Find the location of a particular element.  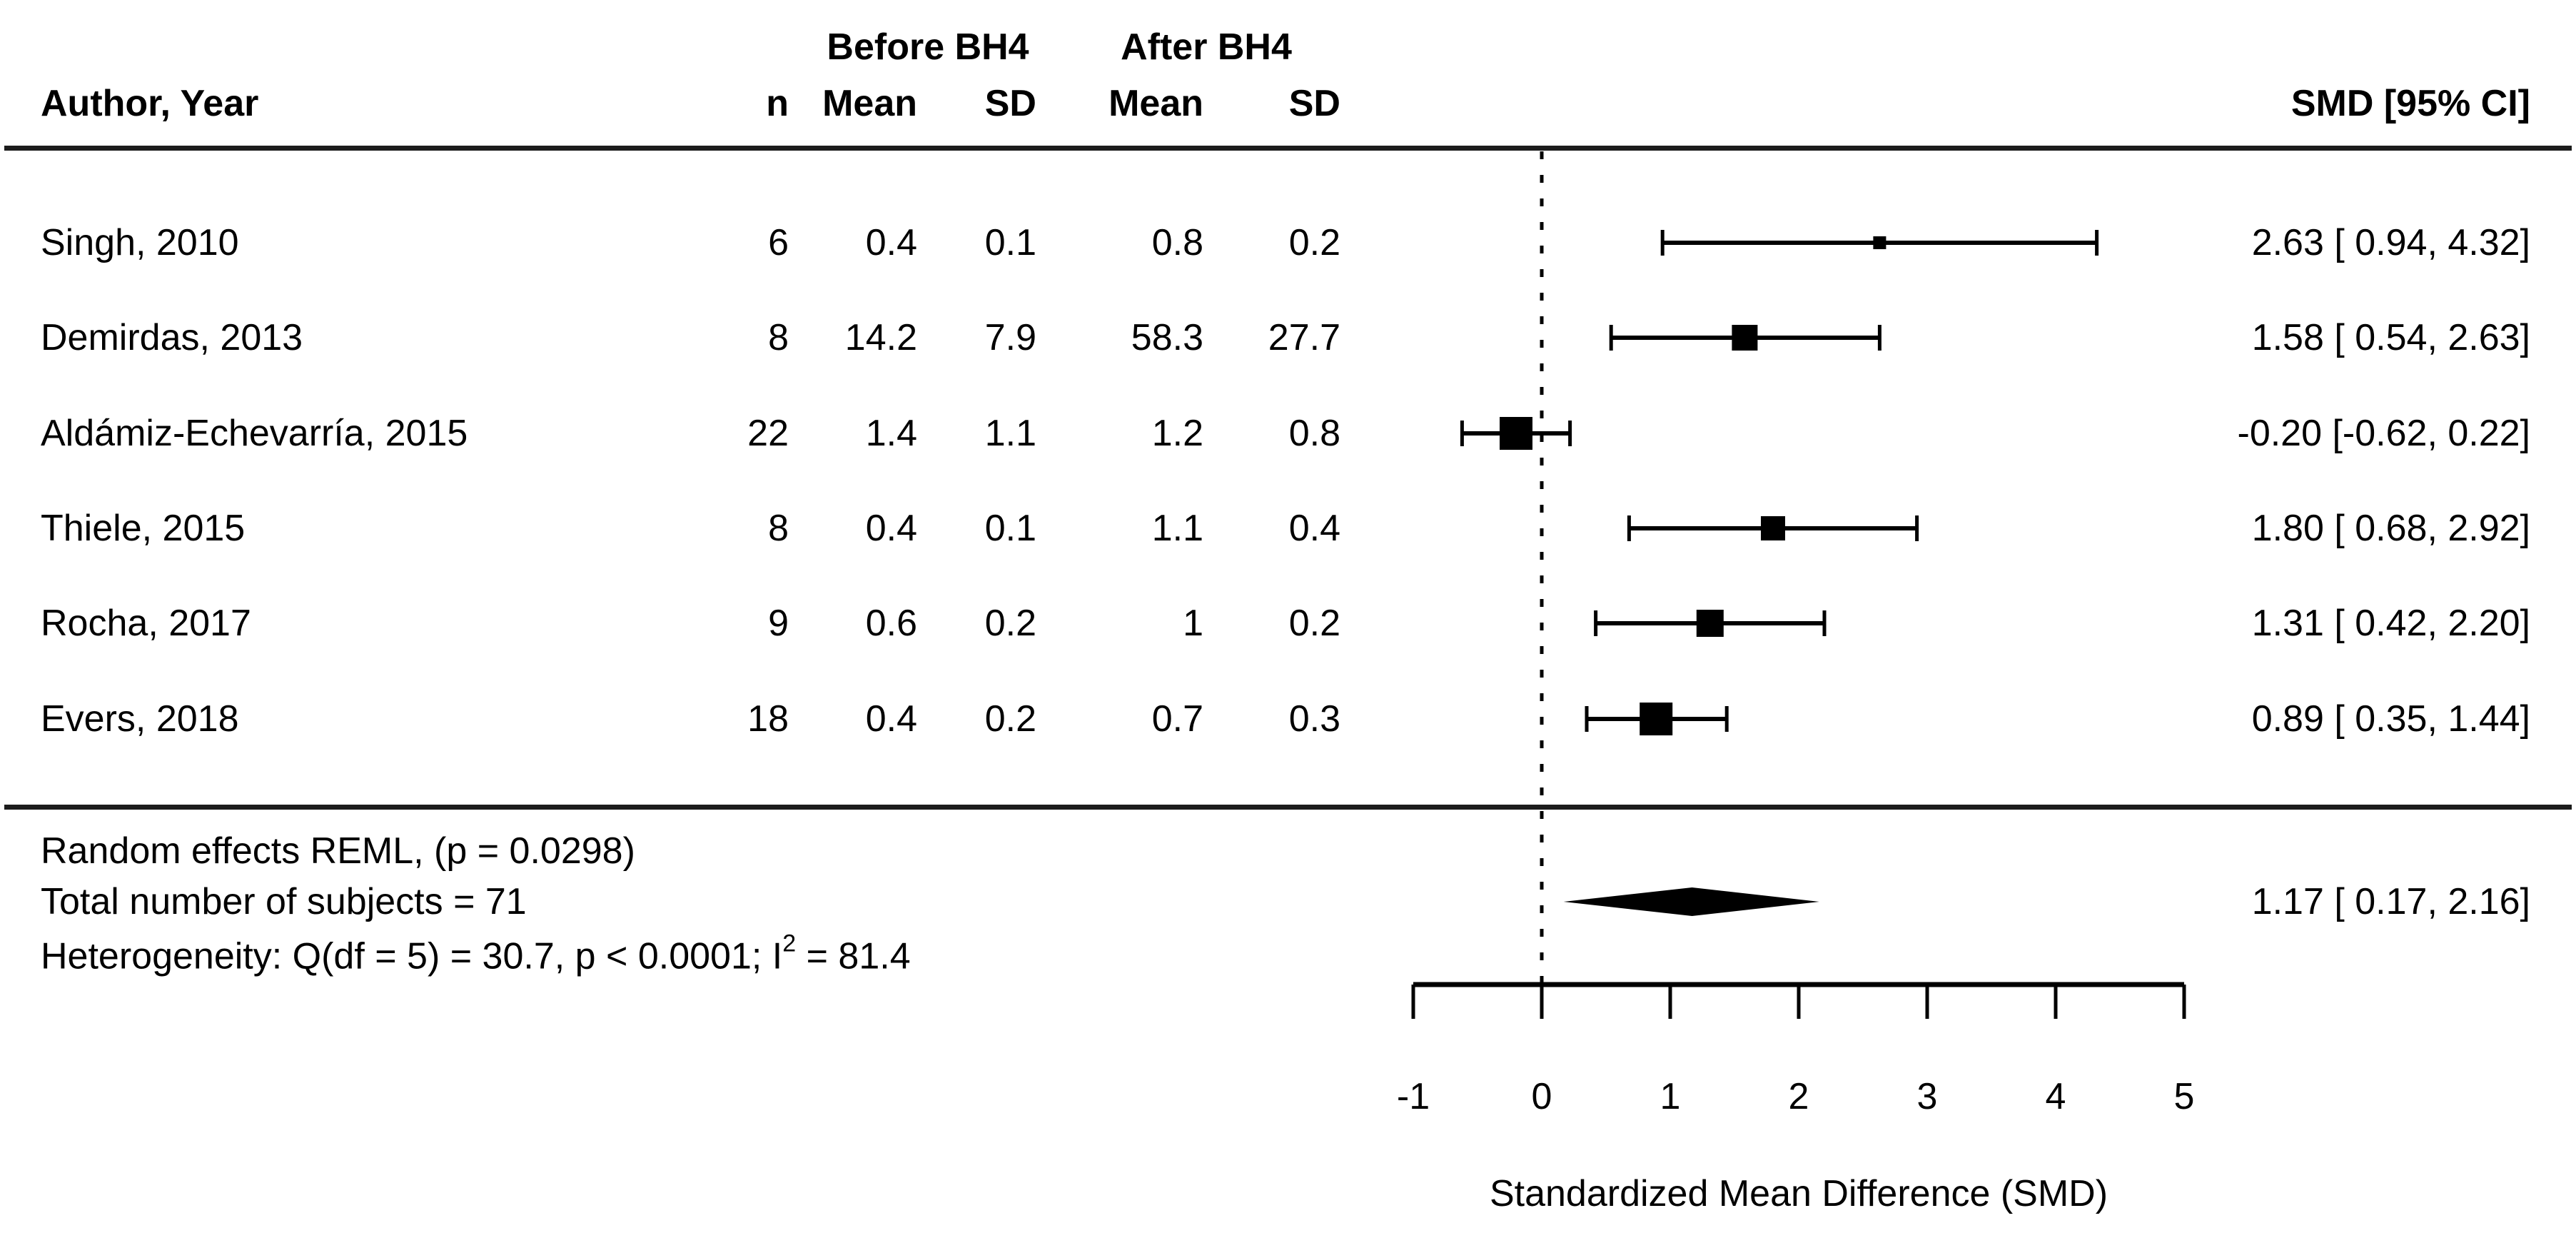

summary-divider-rule is located at coordinates (1288, 807).